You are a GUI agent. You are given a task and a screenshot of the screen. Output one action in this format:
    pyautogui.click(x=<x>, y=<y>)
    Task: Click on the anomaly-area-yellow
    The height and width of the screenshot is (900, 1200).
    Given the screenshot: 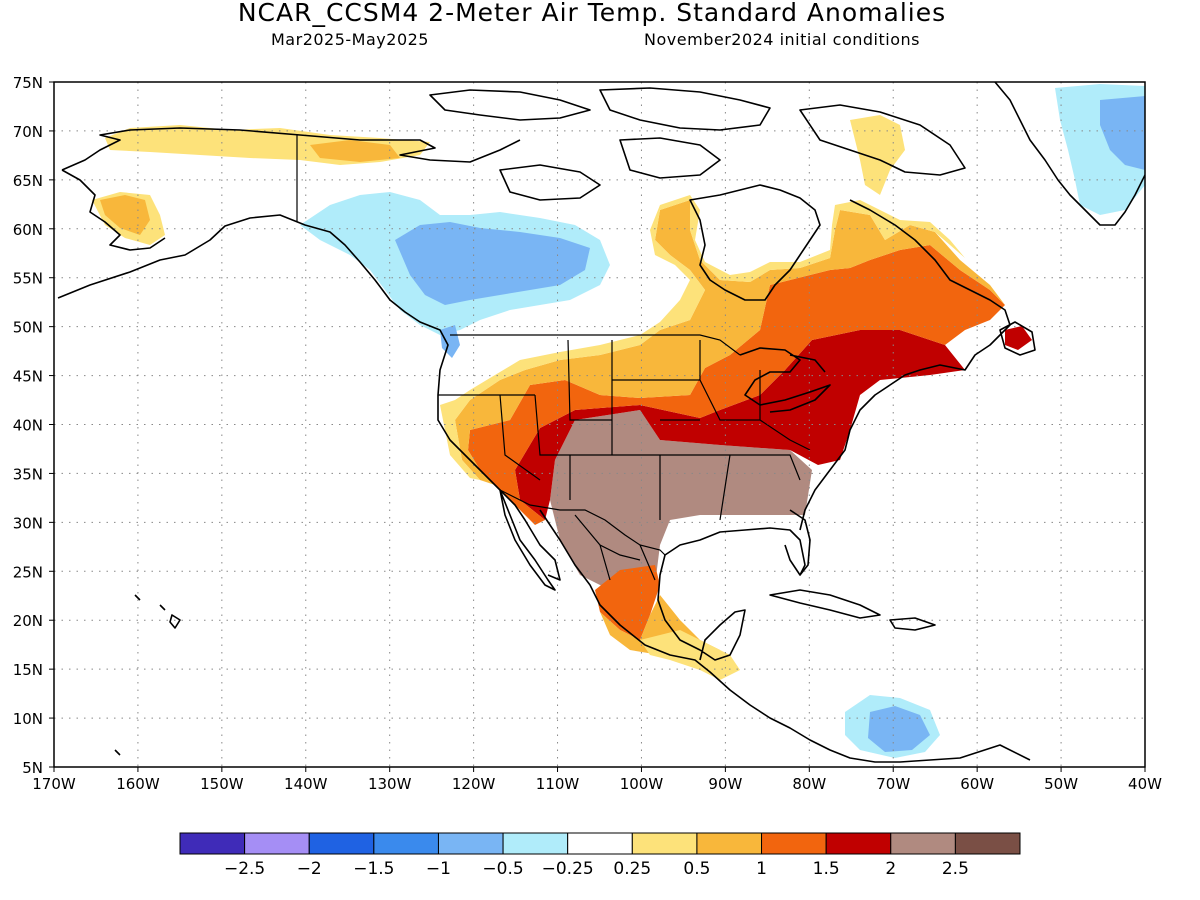 What is the action you would take?
    pyautogui.click(x=702, y=337)
    